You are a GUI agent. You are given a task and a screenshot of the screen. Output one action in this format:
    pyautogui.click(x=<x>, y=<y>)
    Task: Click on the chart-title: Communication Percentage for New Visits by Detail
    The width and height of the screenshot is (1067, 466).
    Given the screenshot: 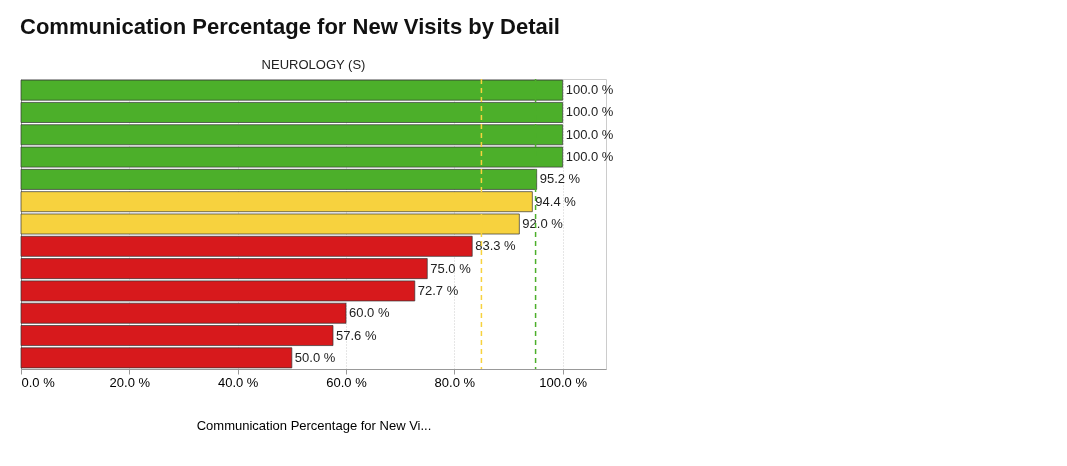 What is the action you would take?
    pyautogui.click(x=290, y=26)
    